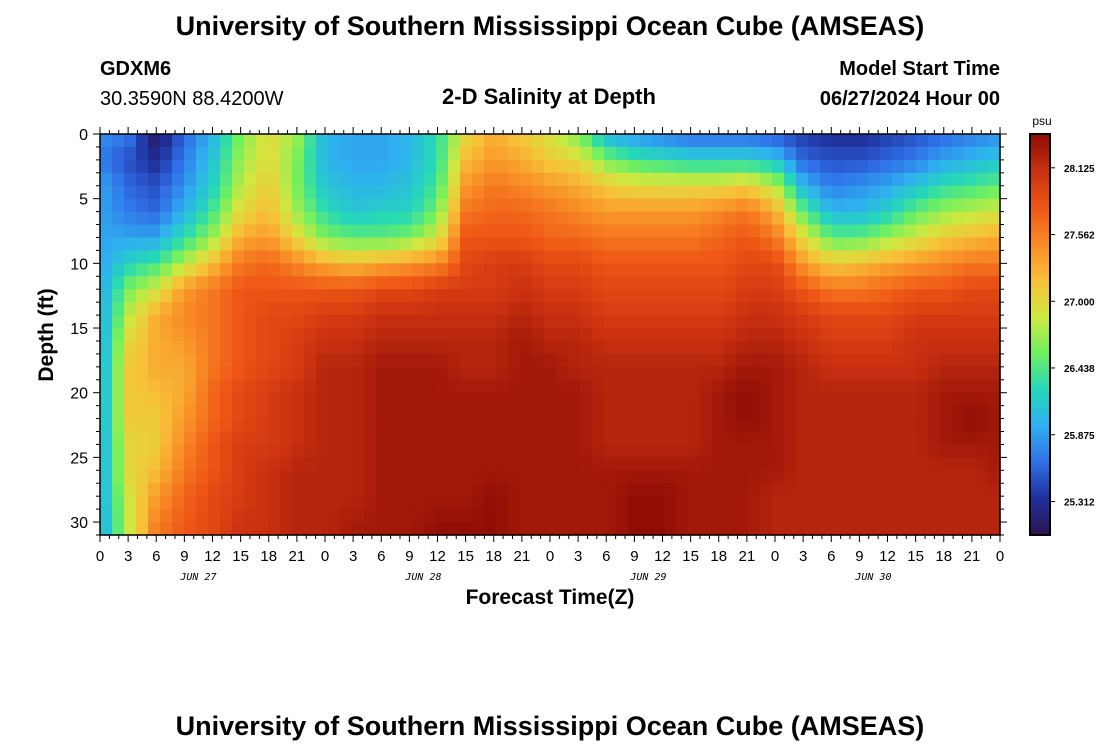 This screenshot has width=1100, height=750. What do you see at coordinates (184, 556) in the screenshot?
I see `x-tick-label: 9` at bounding box center [184, 556].